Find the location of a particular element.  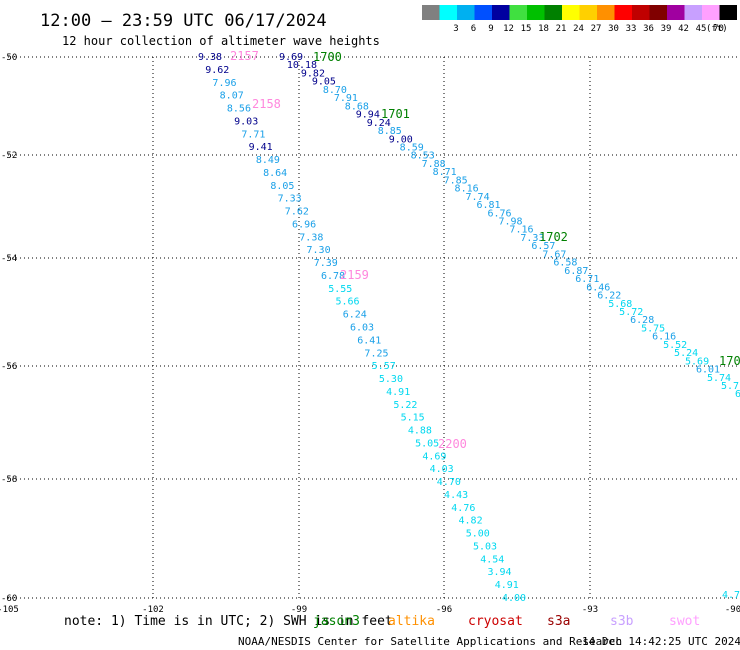

wave-height-value: 9.24 is located at coordinates (379, 123).